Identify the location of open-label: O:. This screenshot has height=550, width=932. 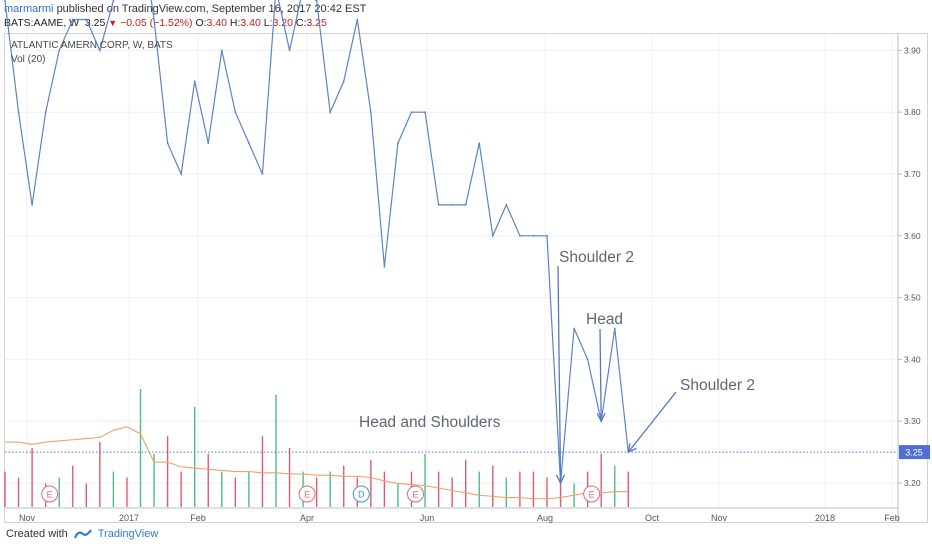
(201, 23).